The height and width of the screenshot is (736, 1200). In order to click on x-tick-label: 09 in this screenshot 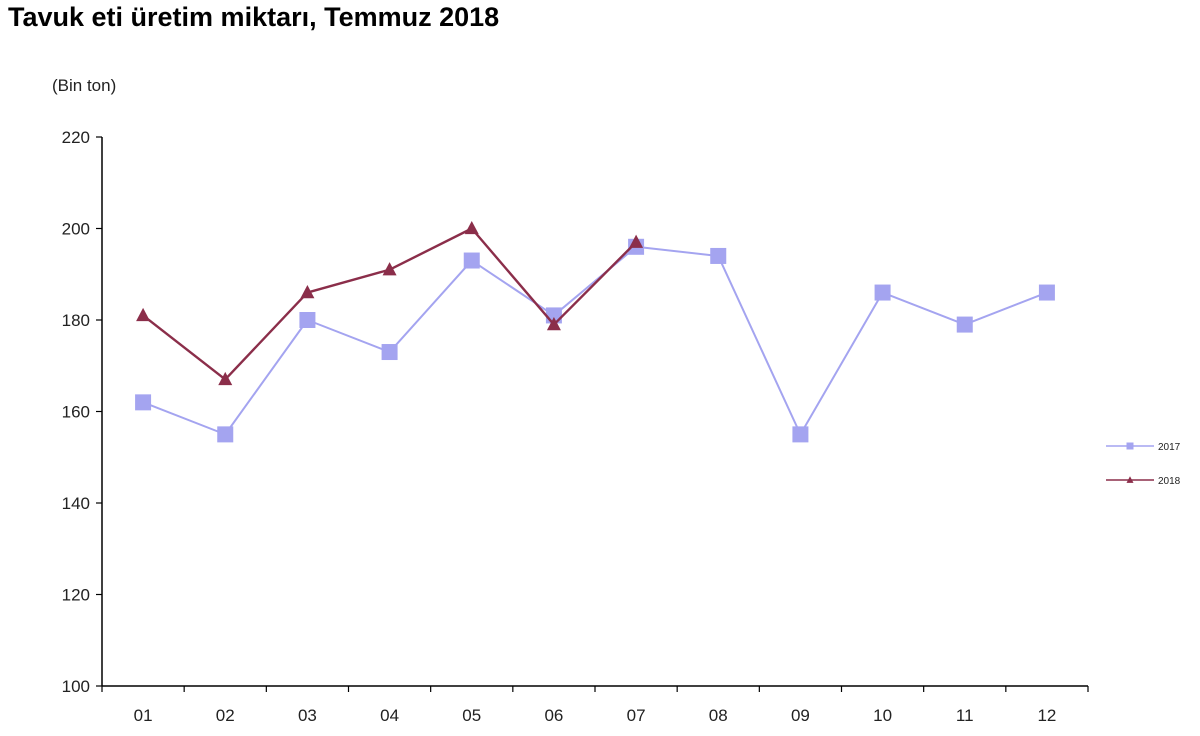, I will do `click(800, 715)`.